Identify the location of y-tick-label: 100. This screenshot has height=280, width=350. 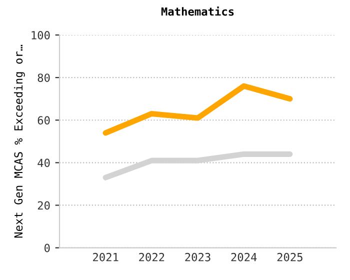
(41, 35).